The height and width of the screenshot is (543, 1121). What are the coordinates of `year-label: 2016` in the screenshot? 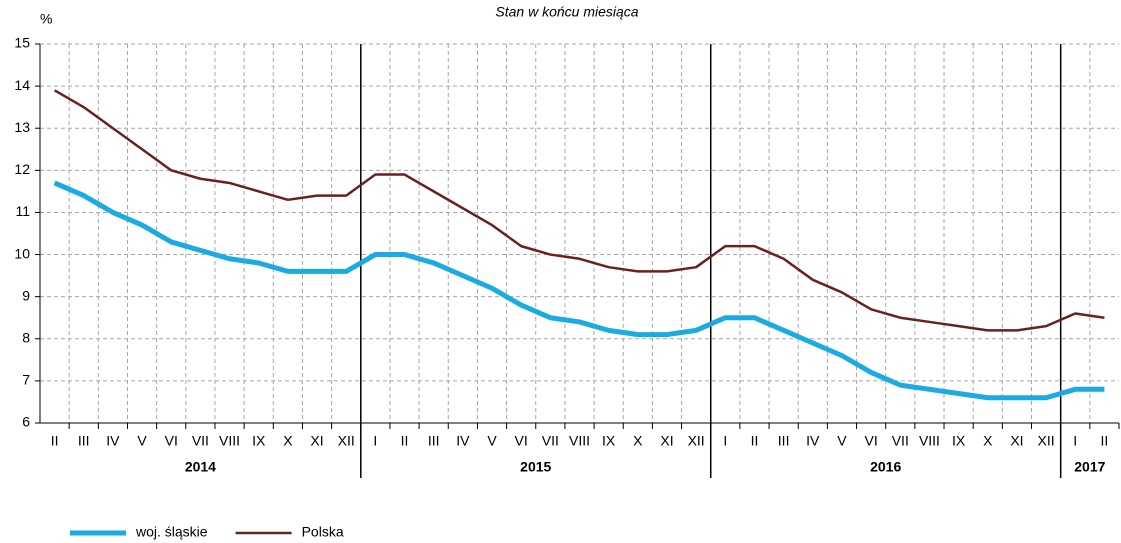 It's located at (885, 467).